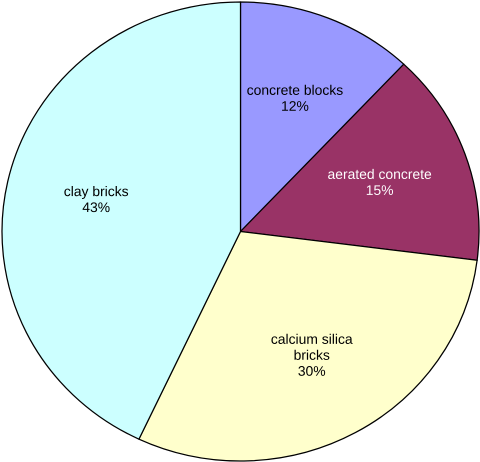 Image resolution: width=480 pixels, height=462 pixels. Describe the element at coordinates (312, 371) in the screenshot. I see `data-label: 30%` at that location.